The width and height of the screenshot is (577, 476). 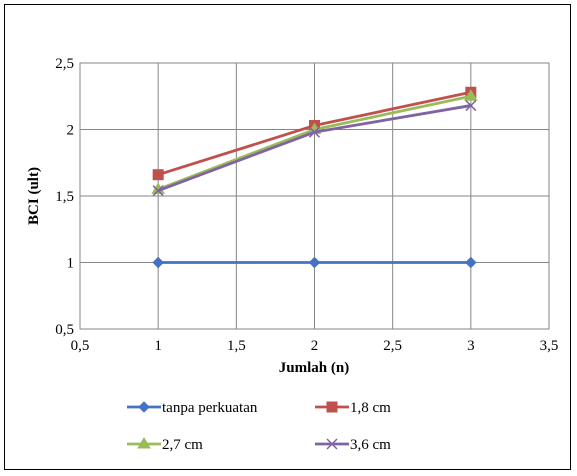 I want to click on legend-label: 2,7 cm, so click(x=182, y=445).